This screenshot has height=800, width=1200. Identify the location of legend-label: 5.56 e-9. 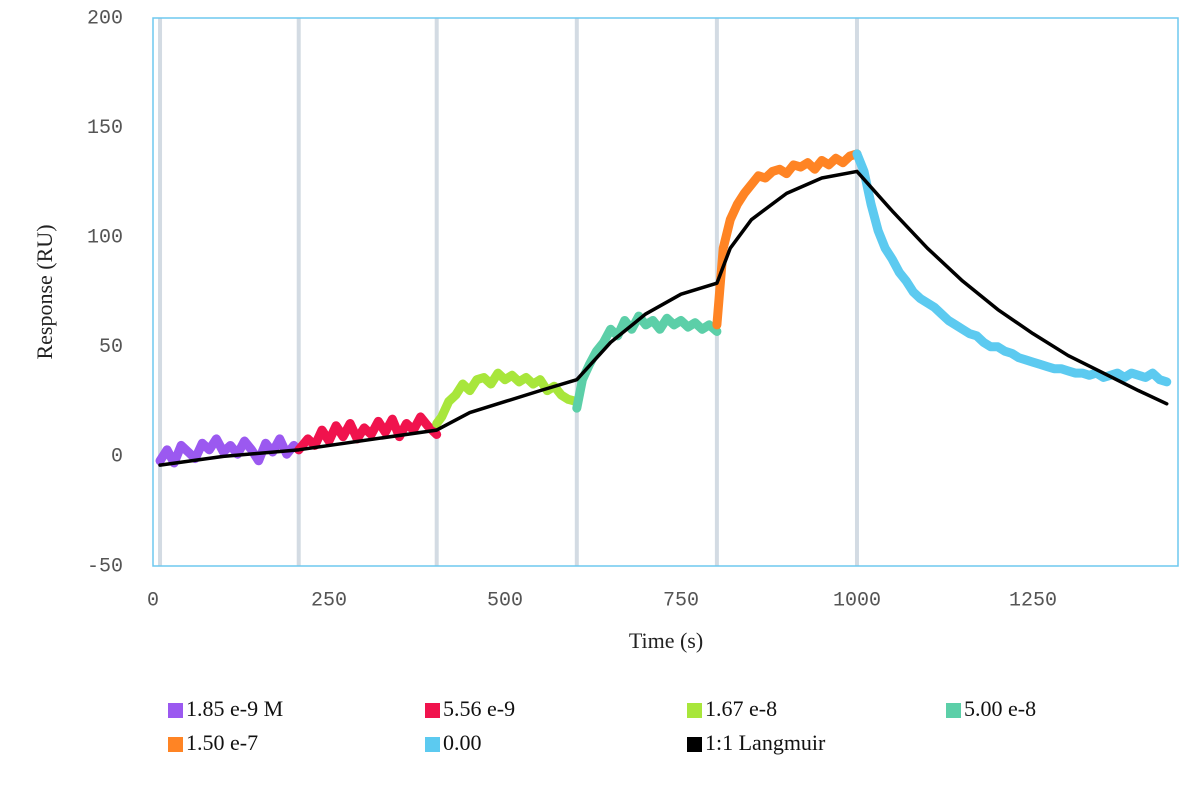
(479, 708).